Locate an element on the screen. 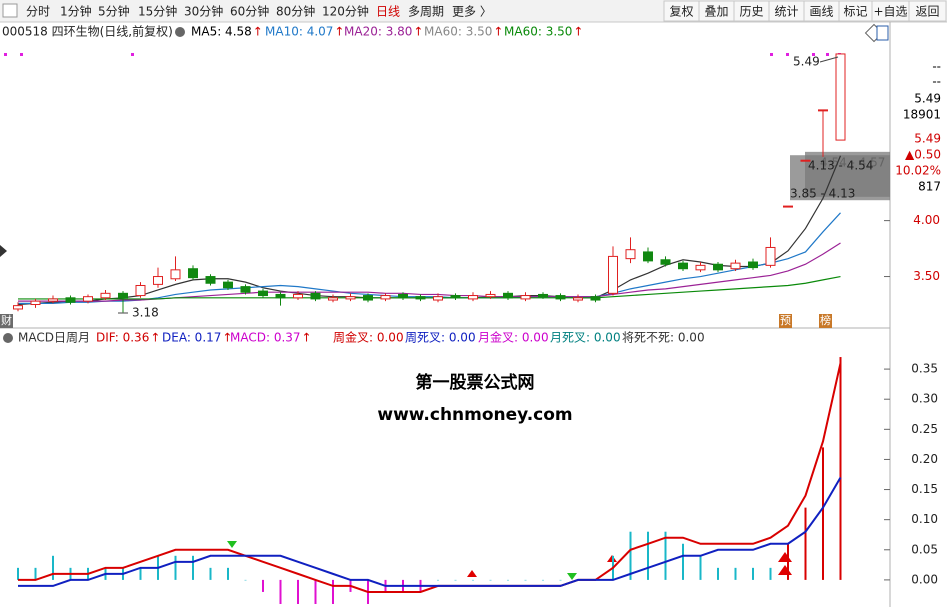  indicator-label: 月金叉: 0.00 is located at coordinates (513, 337).